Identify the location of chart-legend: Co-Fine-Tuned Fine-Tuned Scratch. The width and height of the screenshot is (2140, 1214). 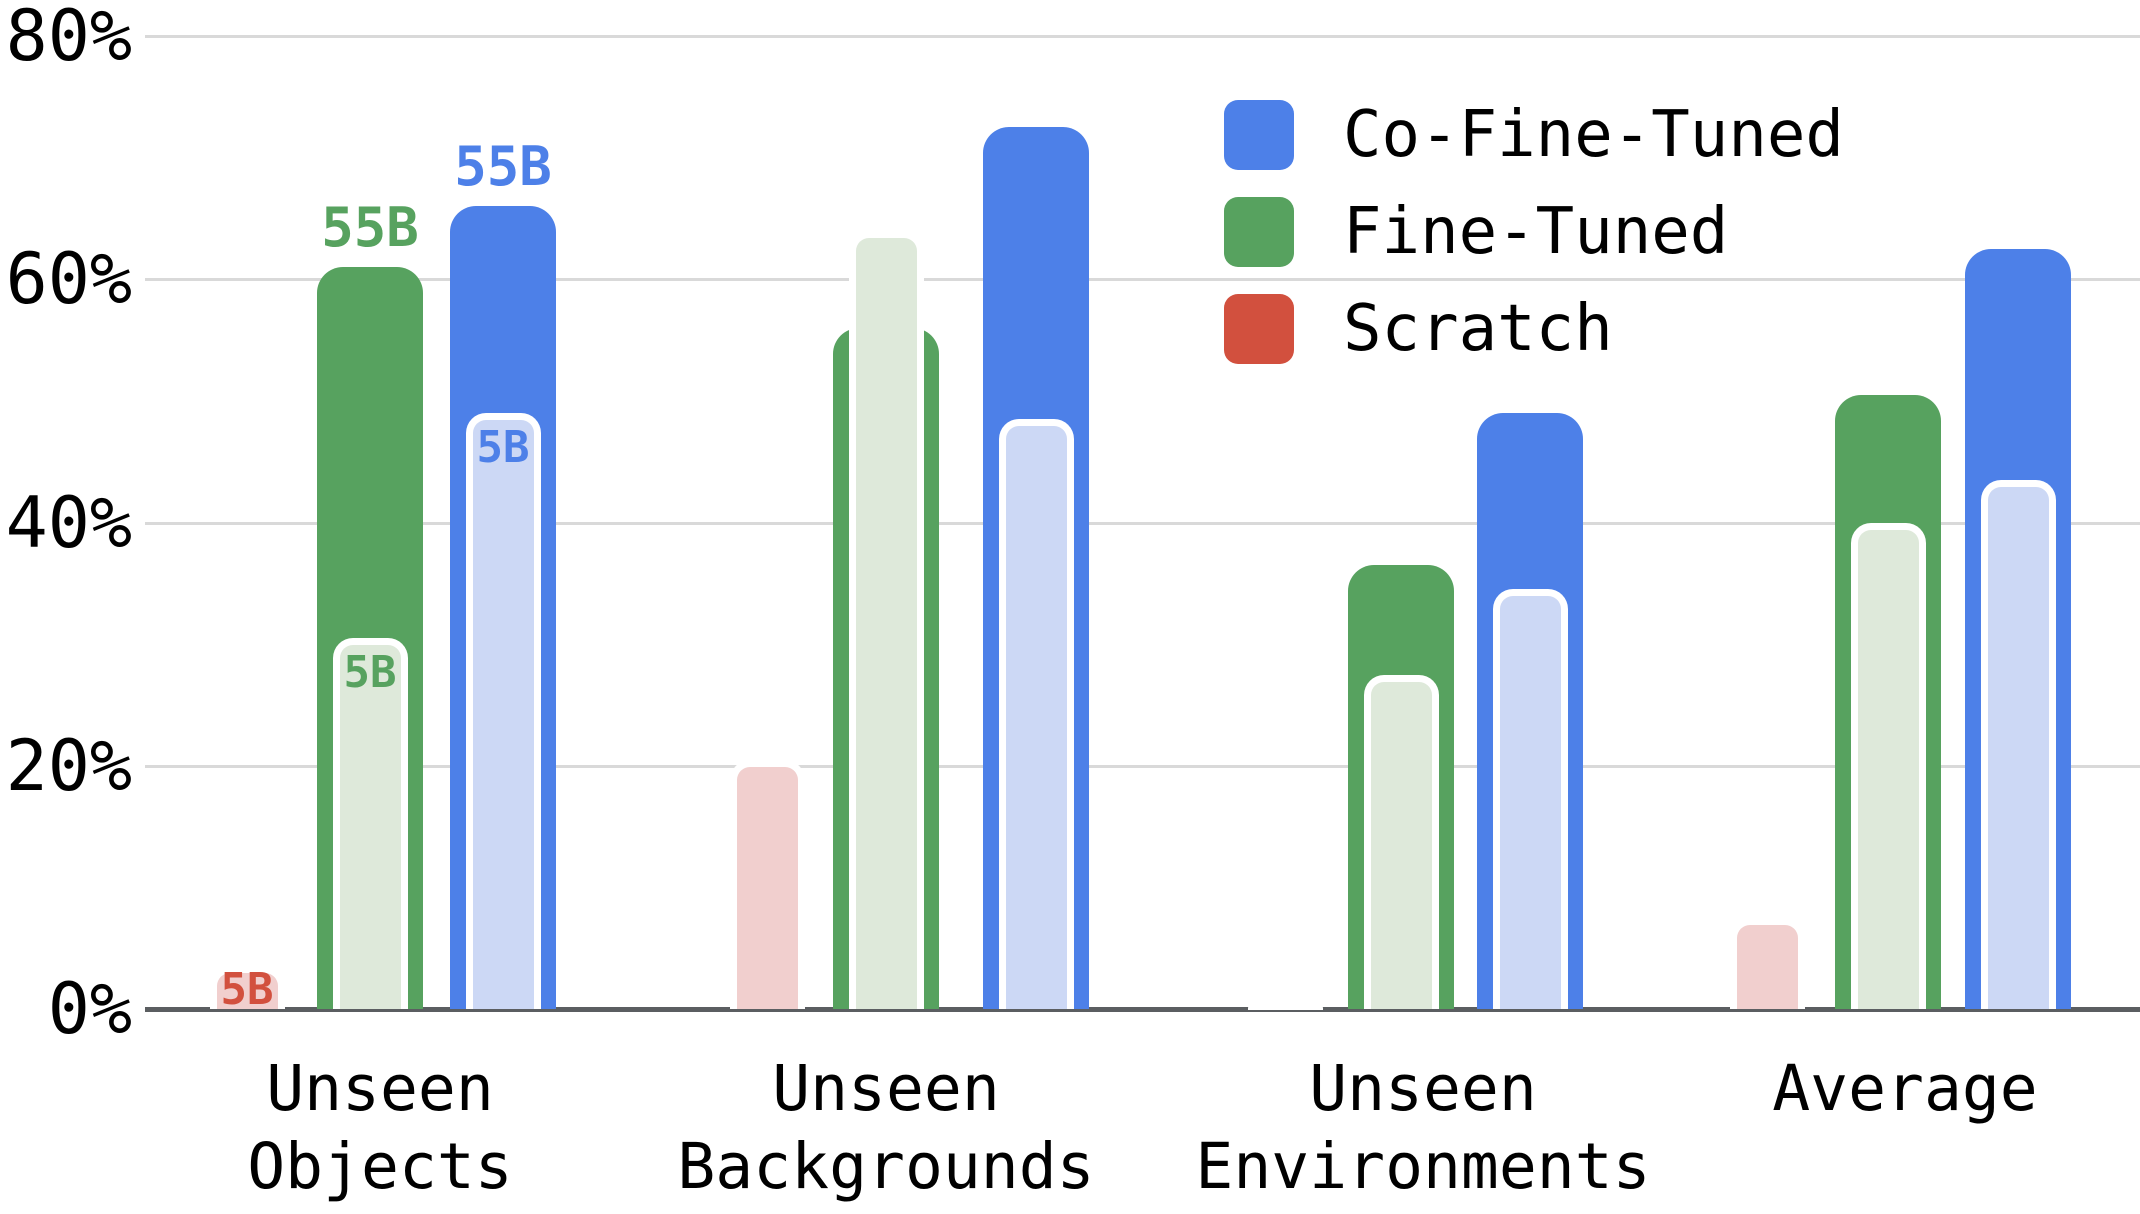
(1534, 232).